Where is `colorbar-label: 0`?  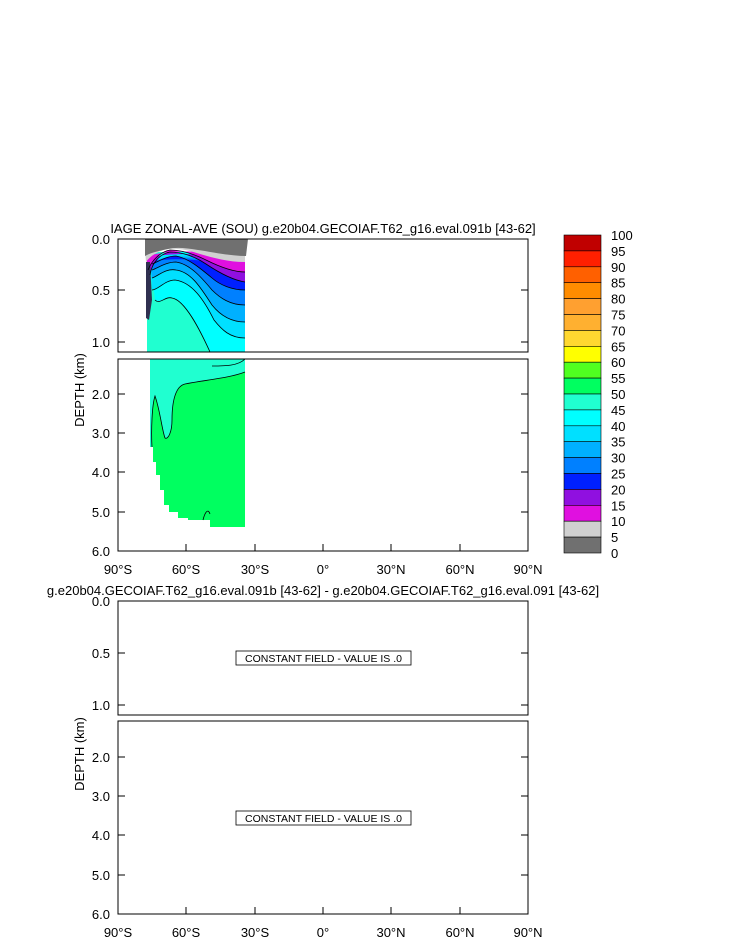 colorbar-label: 0 is located at coordinates (614, 553).